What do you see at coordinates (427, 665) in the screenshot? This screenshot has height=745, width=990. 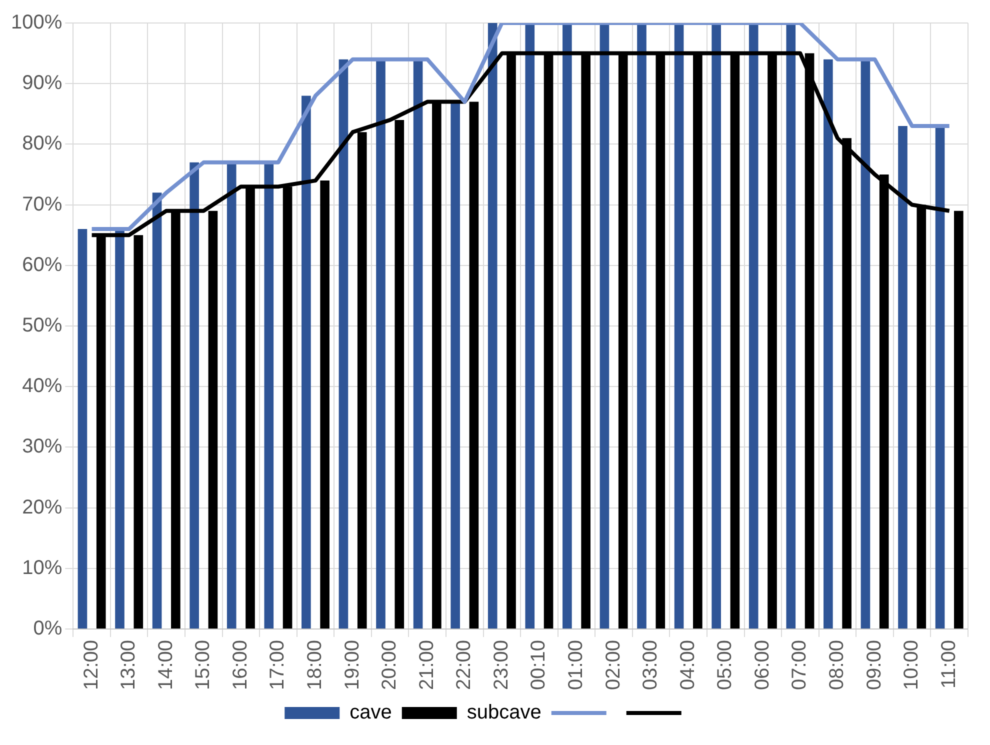 I see `x-tick-label: 21:00` at bounding box center [427, 665].